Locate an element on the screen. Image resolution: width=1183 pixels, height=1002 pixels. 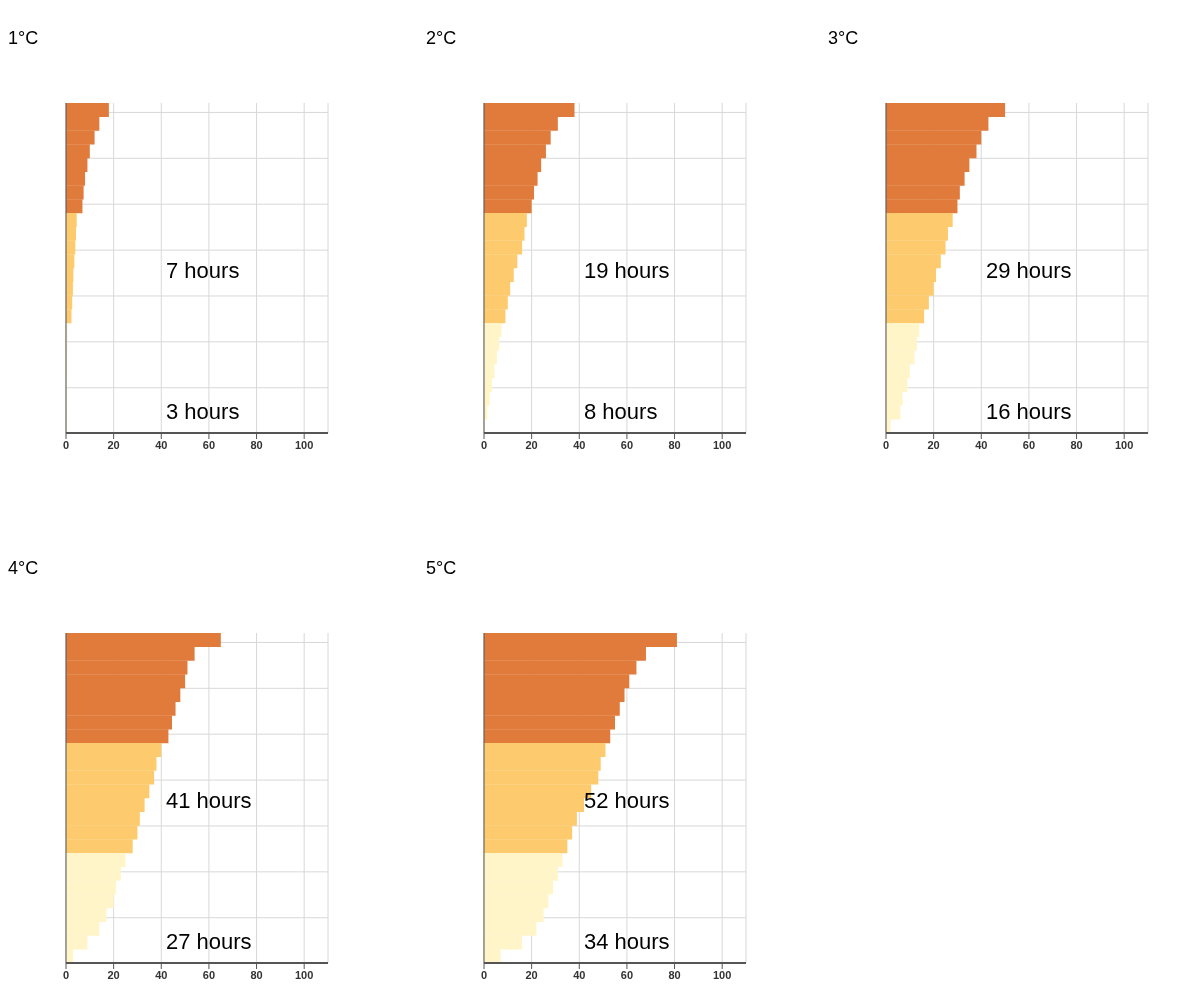
annotation: 7 hours is located at coordinates (203, 271).